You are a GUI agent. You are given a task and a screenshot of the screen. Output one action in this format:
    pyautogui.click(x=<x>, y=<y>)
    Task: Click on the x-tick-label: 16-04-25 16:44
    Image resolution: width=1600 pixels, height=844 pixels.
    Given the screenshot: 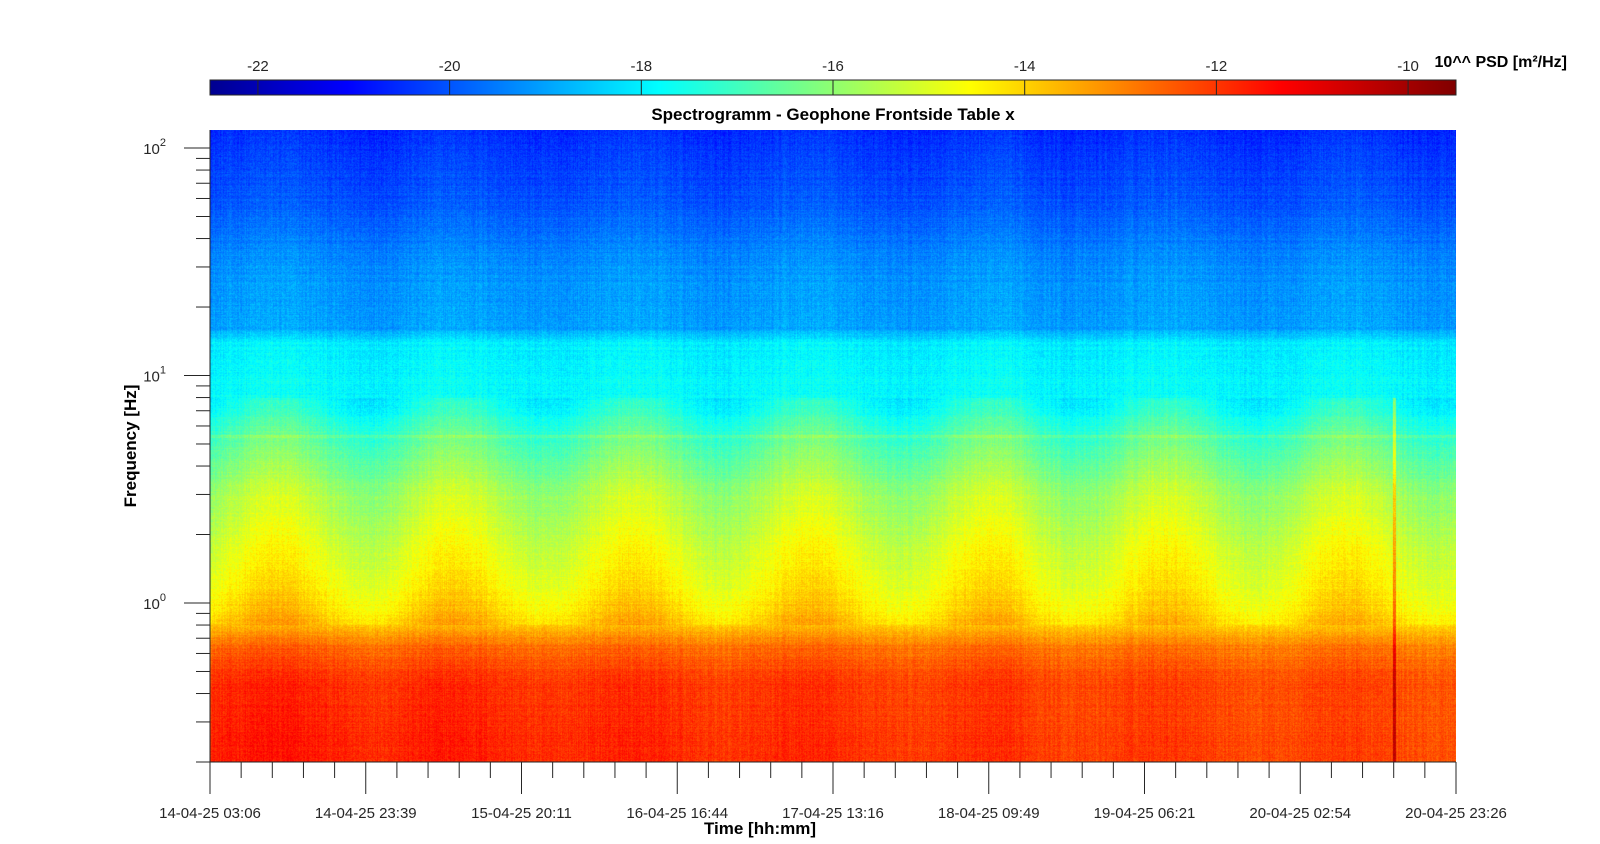 What is the action you would take?
    pyautogui.click(x=677, y=813)
    